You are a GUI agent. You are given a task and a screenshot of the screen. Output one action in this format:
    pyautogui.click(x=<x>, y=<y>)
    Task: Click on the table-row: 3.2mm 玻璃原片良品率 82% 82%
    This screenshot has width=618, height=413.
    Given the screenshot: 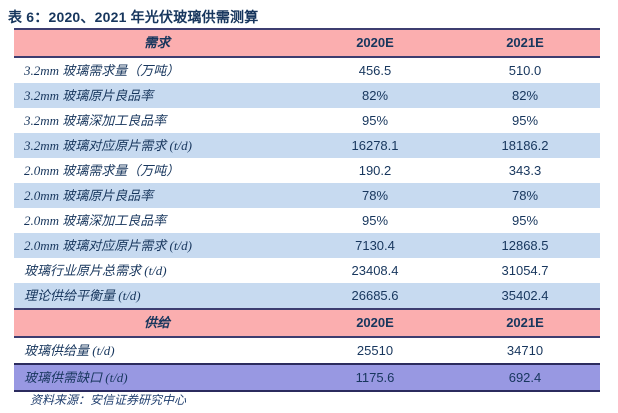 What is the action you would take?
    pyautogui.click(x=307, y=95)
    